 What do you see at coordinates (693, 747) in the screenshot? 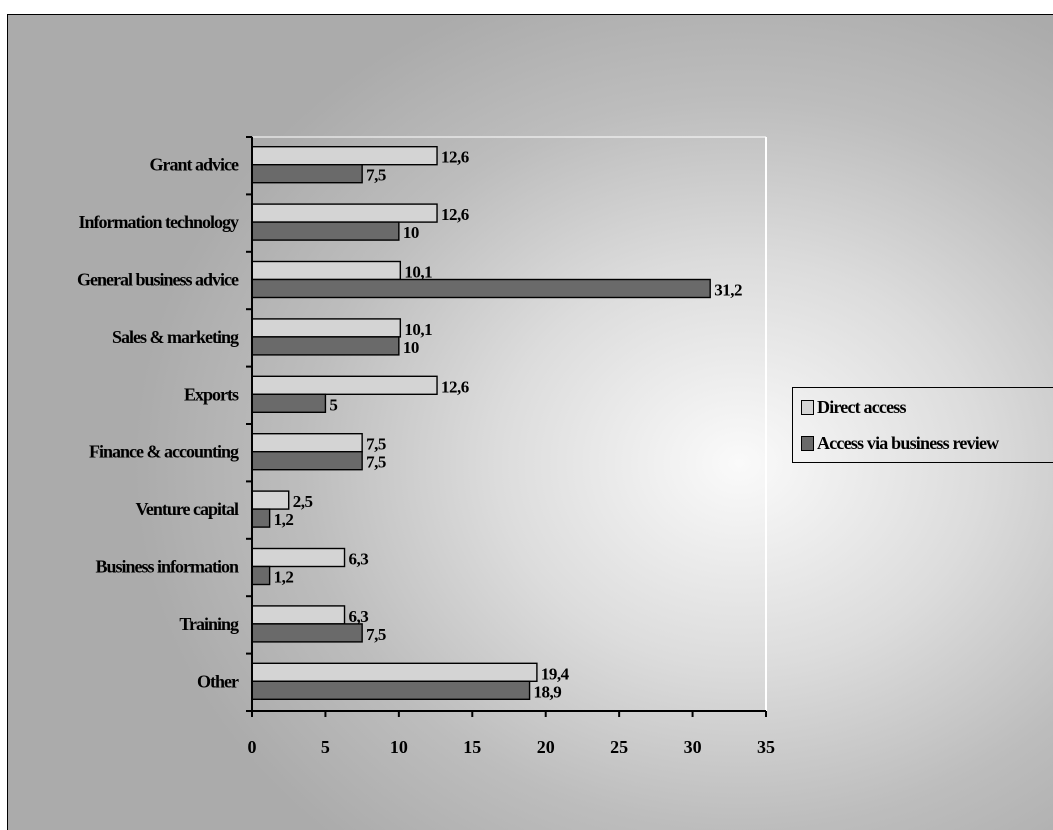
I see `x-tick-label-30: 30` at bounding box center [693, 747].